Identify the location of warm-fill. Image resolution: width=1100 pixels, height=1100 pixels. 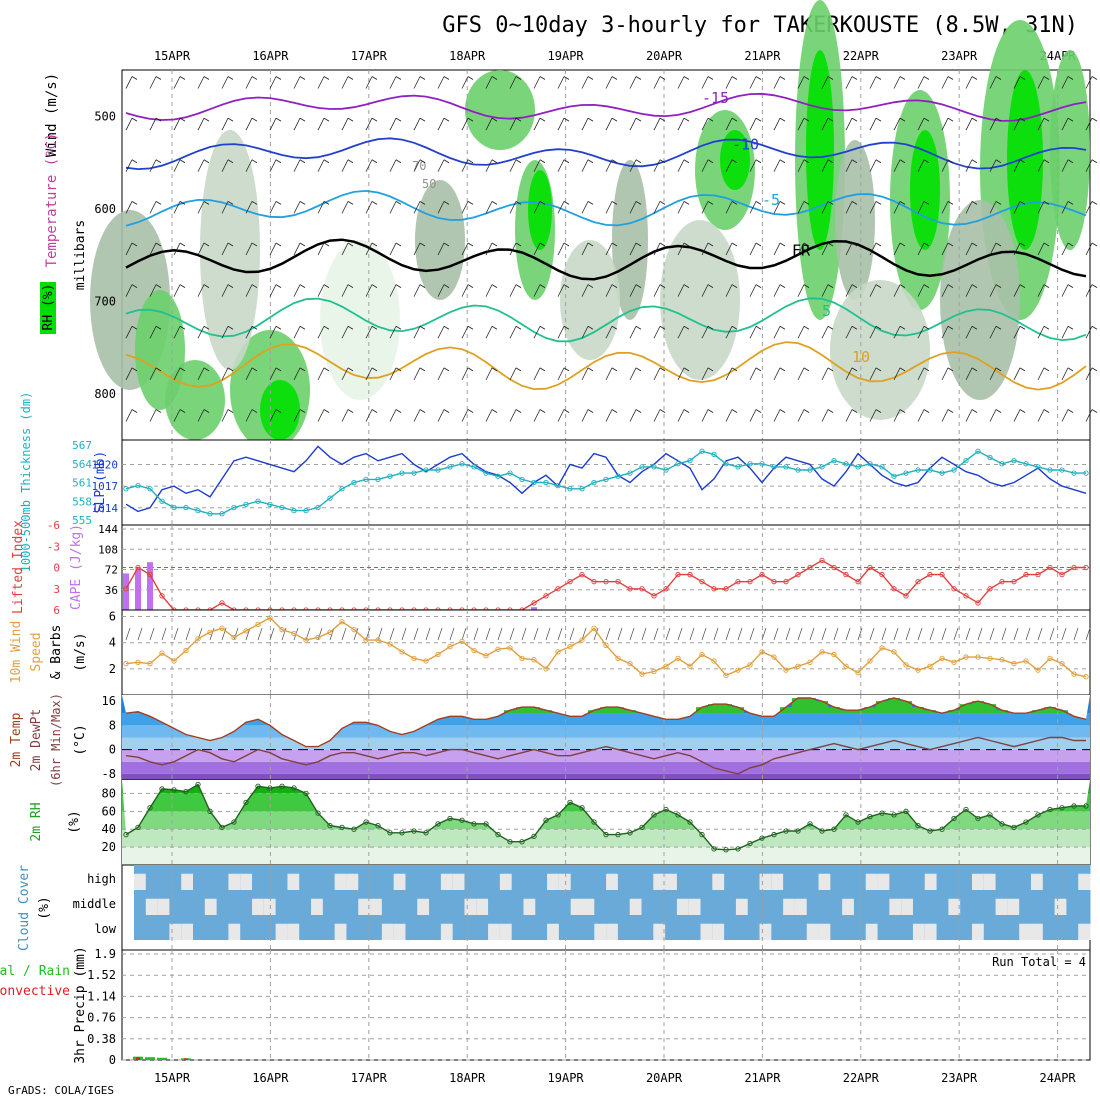
(714, 709).